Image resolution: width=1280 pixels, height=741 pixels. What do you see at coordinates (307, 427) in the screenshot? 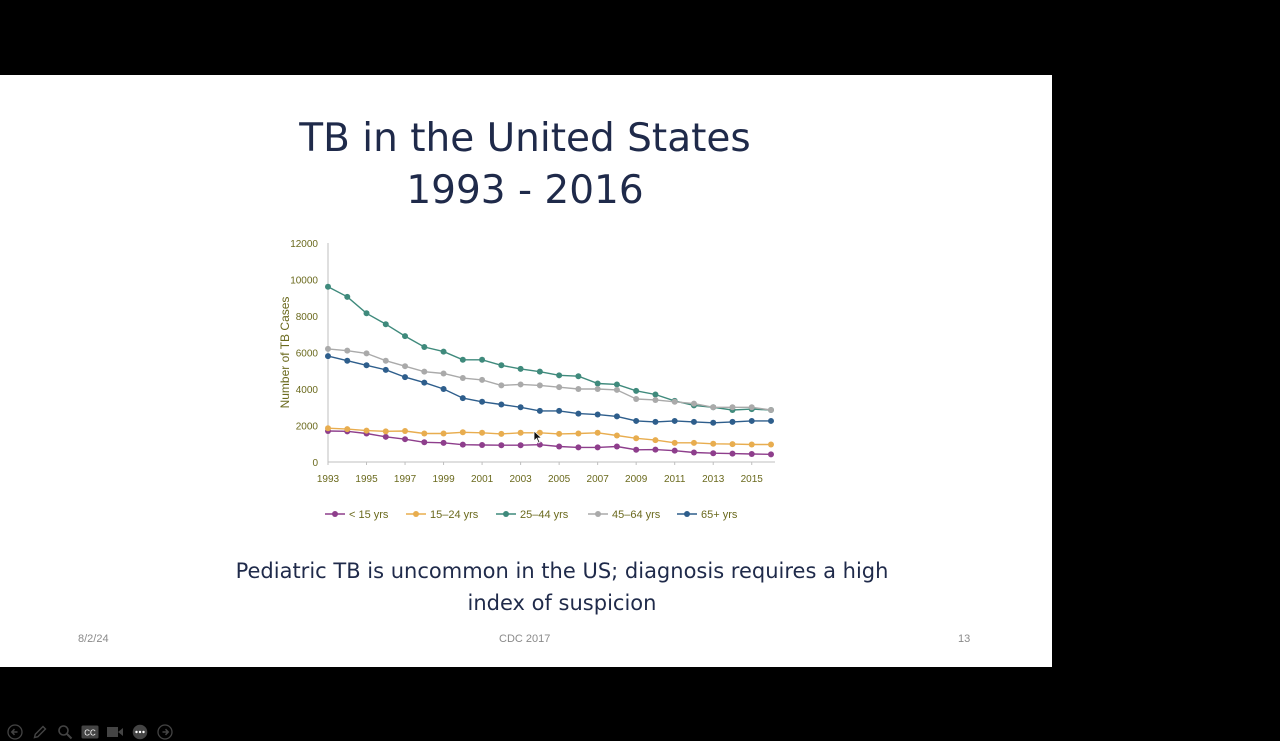
I see `y-tick-label: 2000` at bounding box center [307, 427].